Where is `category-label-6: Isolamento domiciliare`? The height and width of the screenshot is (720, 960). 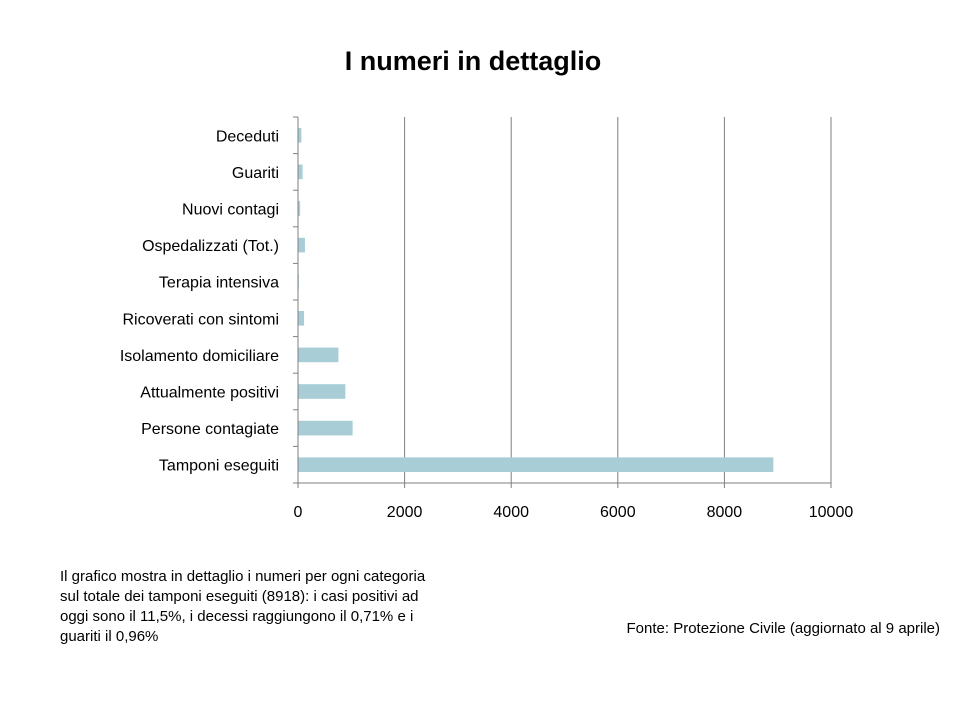
category-label-6: Isolamento domiciliare is located at coordinates (199, 356).